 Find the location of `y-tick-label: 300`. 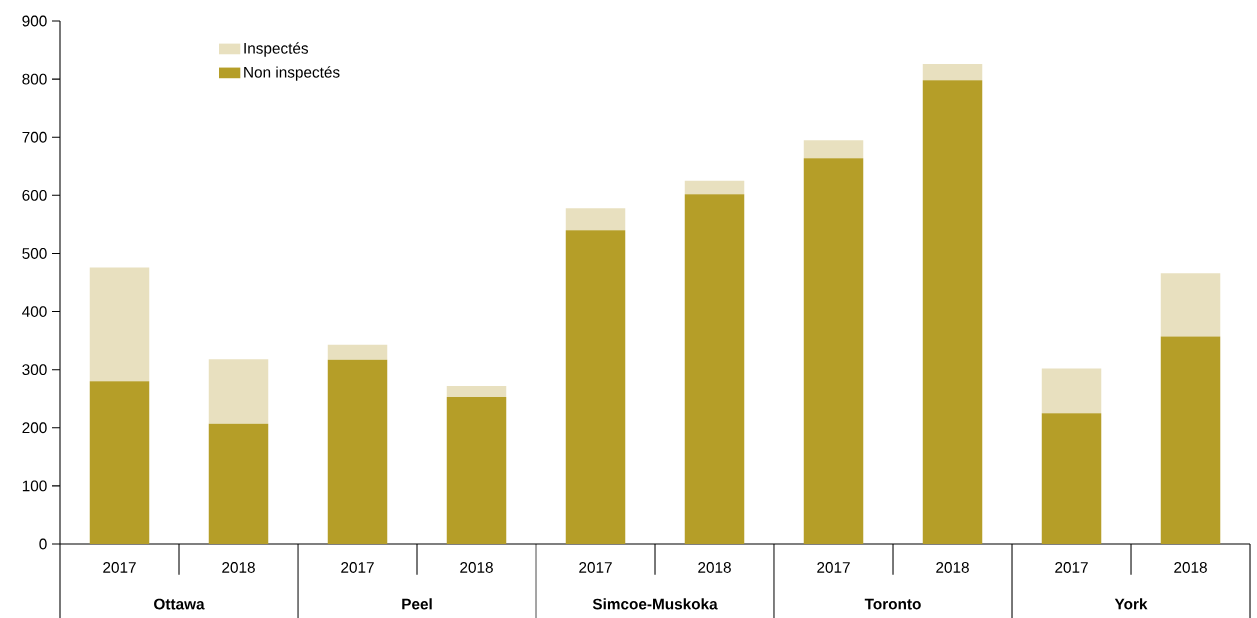

y-tick-label: 300 is located at coordinates (34, 370).